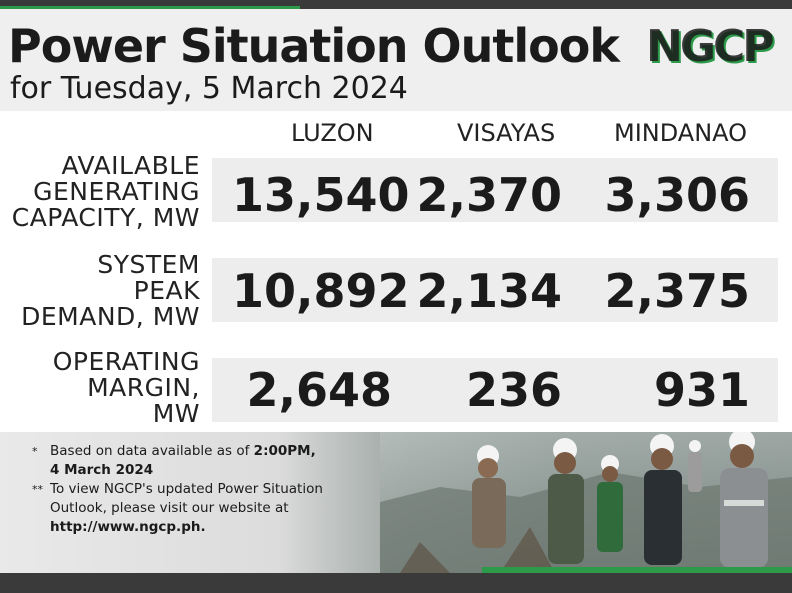 Image resolution: width=792 pixels, height=593 pixels. Describe the element at coordinates (489, 291) in the screenshot. I see `value-visayas-demand: 2,134` at that location.